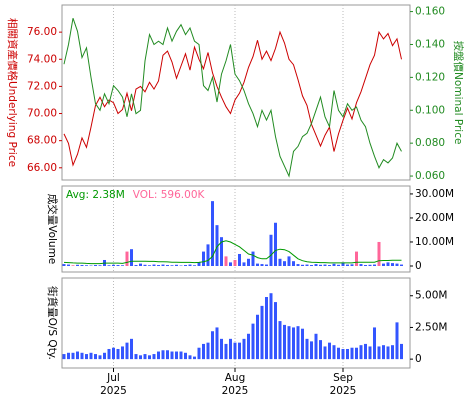 The image size is (475, 400). What do you see at coordinates (12, 92) in the screenshot?
I see `y-axis-title: 相關資產價格Underlying Price` at bounding box center [12, 92].